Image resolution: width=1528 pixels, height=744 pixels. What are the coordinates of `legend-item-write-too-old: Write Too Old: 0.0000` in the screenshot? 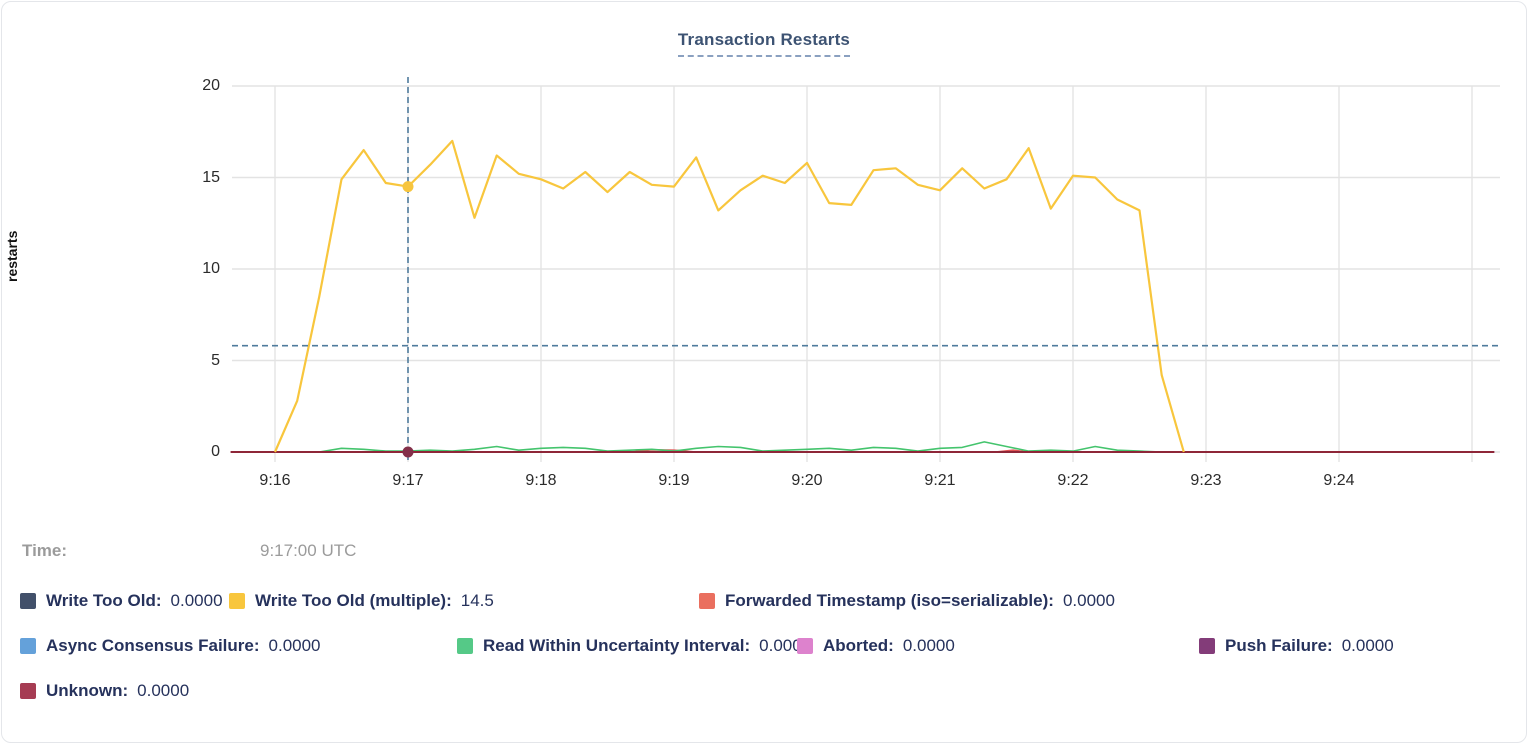 It's located at (121, 601).